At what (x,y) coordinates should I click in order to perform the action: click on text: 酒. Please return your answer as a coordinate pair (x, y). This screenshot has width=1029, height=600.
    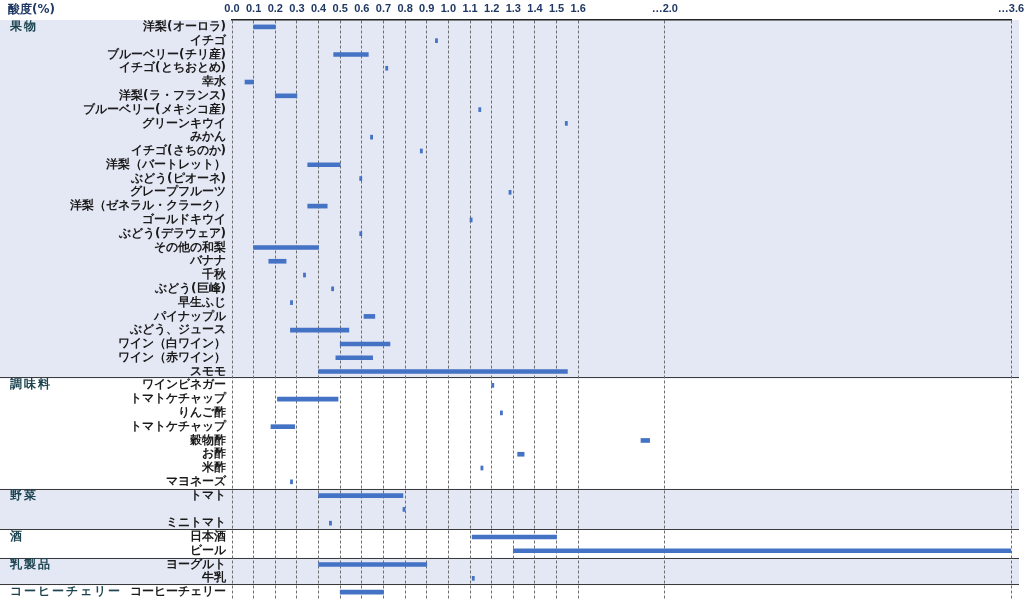
    Looking at the image, I should click on (16, 536).